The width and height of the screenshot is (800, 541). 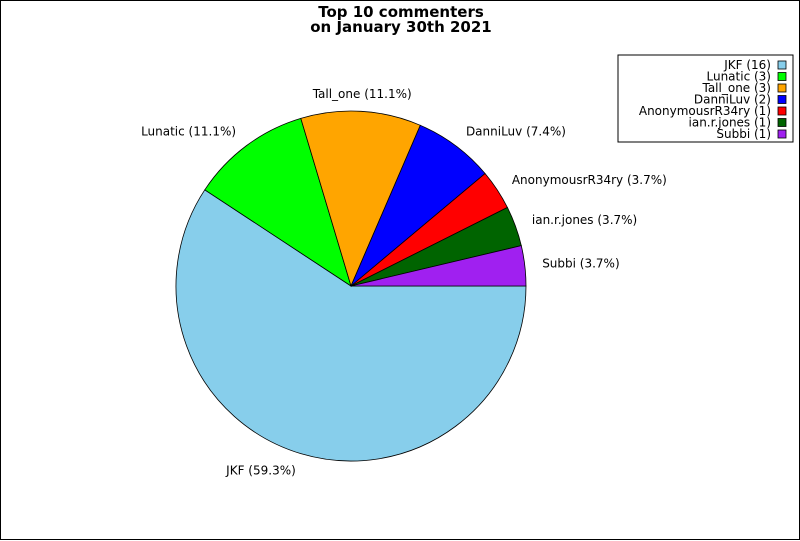 What do you see at coordinates (362, 94) in the screenshot?
I see `slice-label: Tall_one (11.1%)` at bounding box center [362, 94].